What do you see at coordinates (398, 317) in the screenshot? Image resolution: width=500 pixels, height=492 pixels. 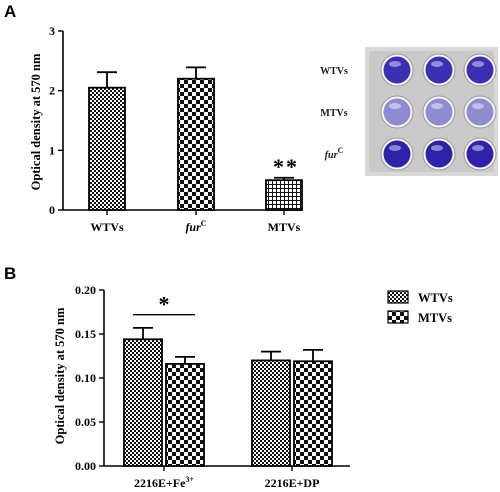 I see `legend-swatch-mtvs` at bounding box center [398, 317].